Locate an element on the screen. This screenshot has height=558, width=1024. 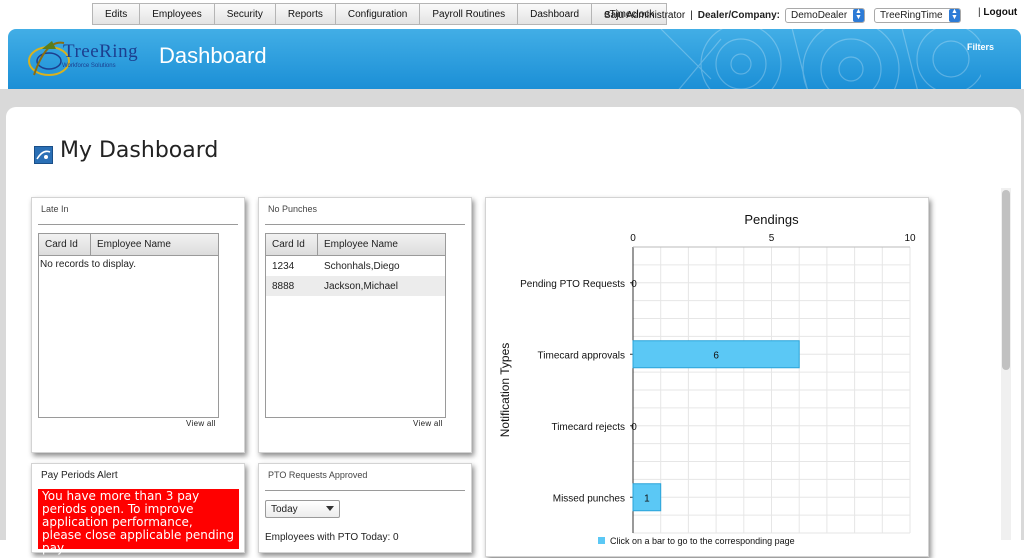
page-title: My Dashboard is located at coordinates (139, 150).